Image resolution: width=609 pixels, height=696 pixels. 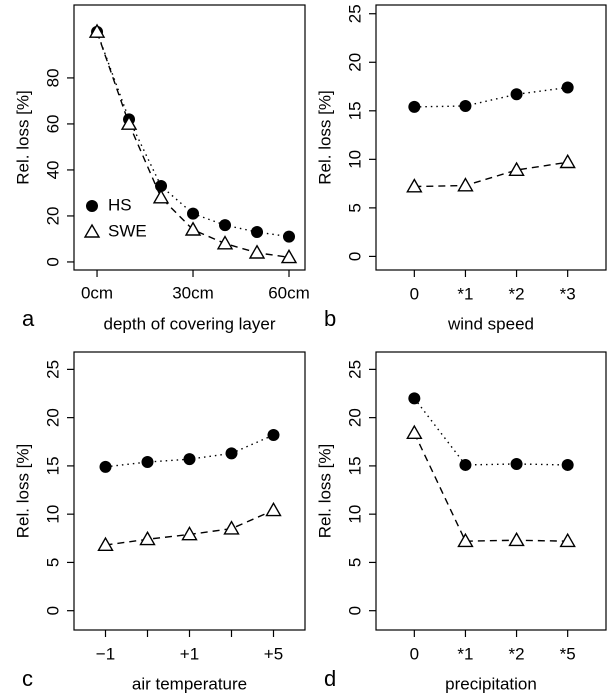 I want to click on y-tick-label: 80, so click(x=52, y=77).